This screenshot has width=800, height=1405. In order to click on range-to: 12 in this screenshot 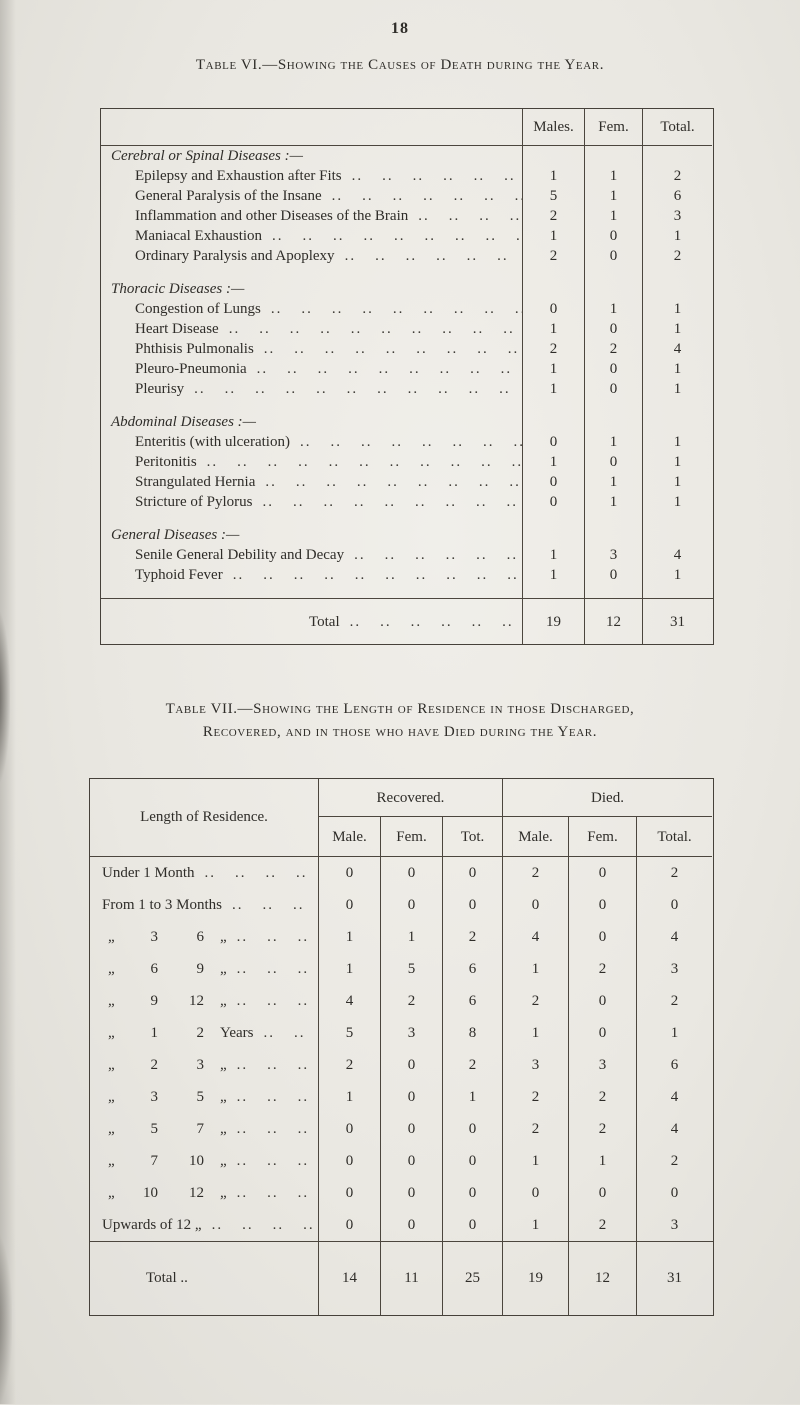, I will do `click(196, 1000)`.